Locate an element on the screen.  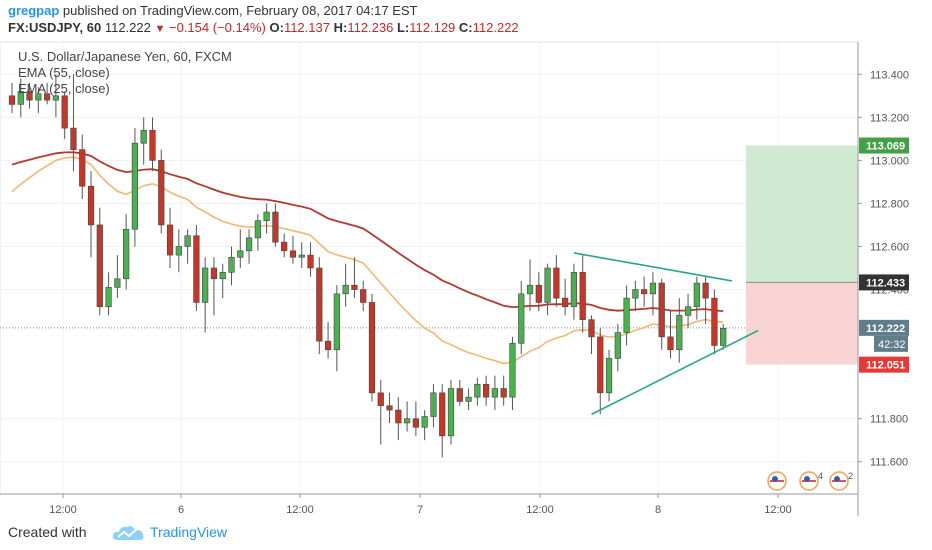
trendlines is located at coordinates (666, 334).